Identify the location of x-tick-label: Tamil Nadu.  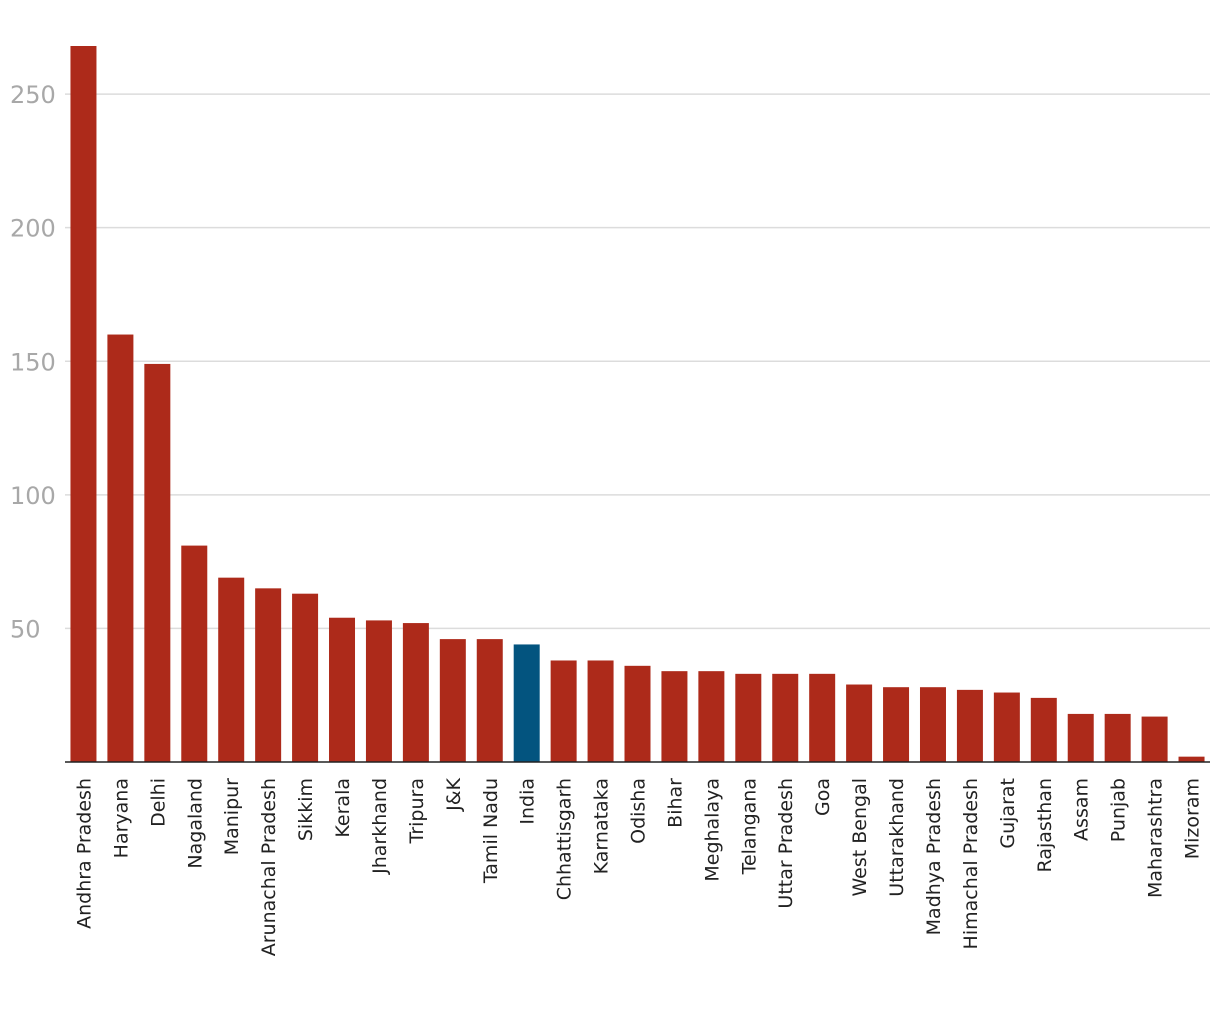
(491, 831).